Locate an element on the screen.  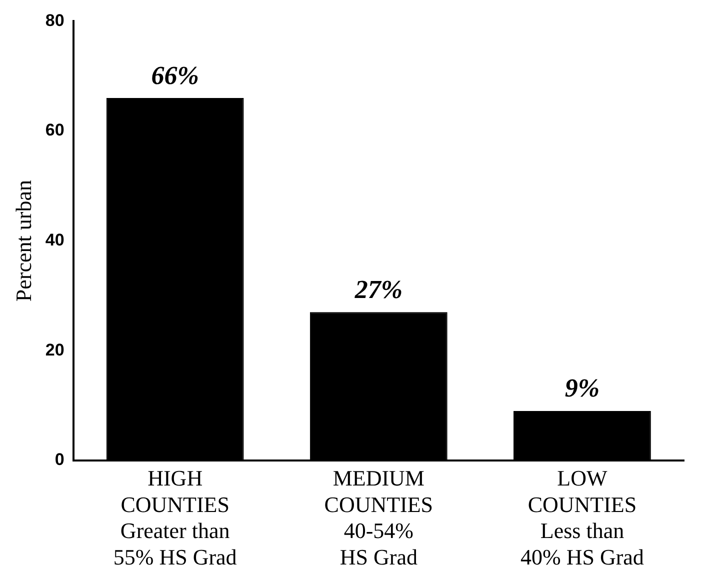
y-tick-label: 0 is located at coordinates (59, 460).